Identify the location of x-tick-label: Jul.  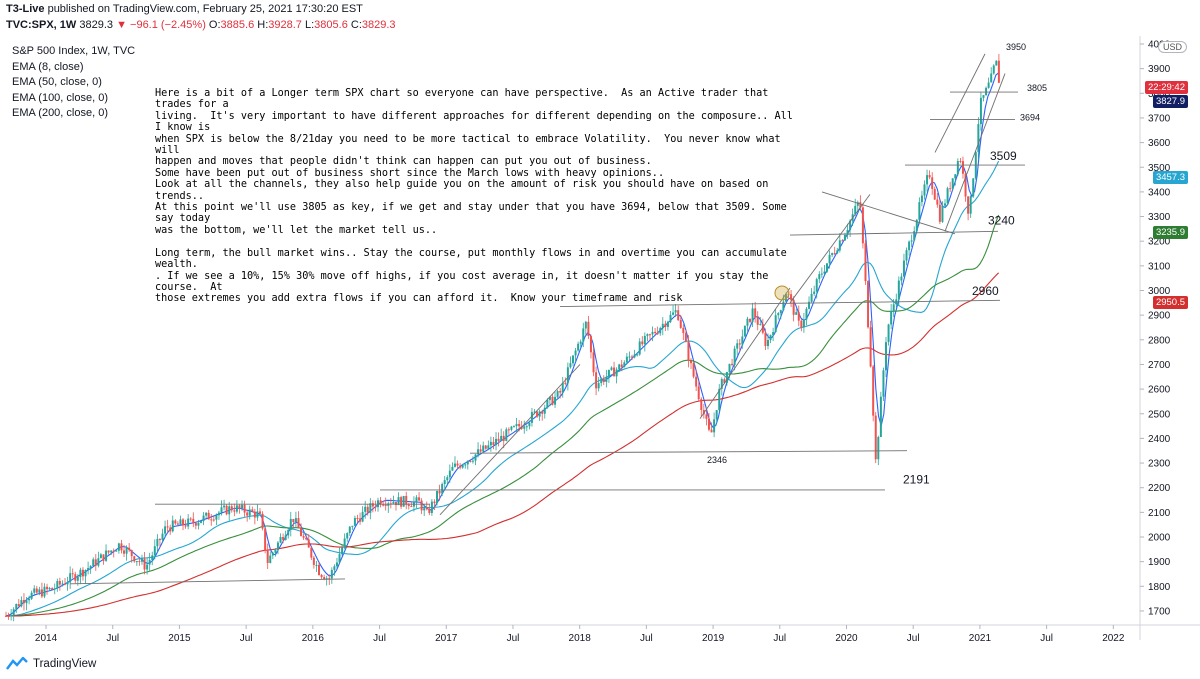
(1046, 638).